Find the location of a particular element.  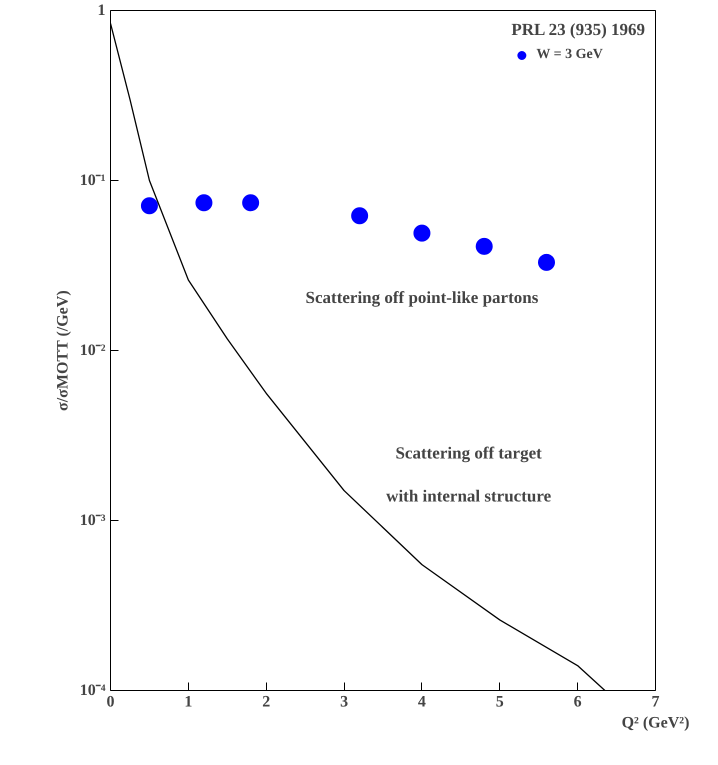

x-tick-label: 1 is located at coordinates (188, 702).